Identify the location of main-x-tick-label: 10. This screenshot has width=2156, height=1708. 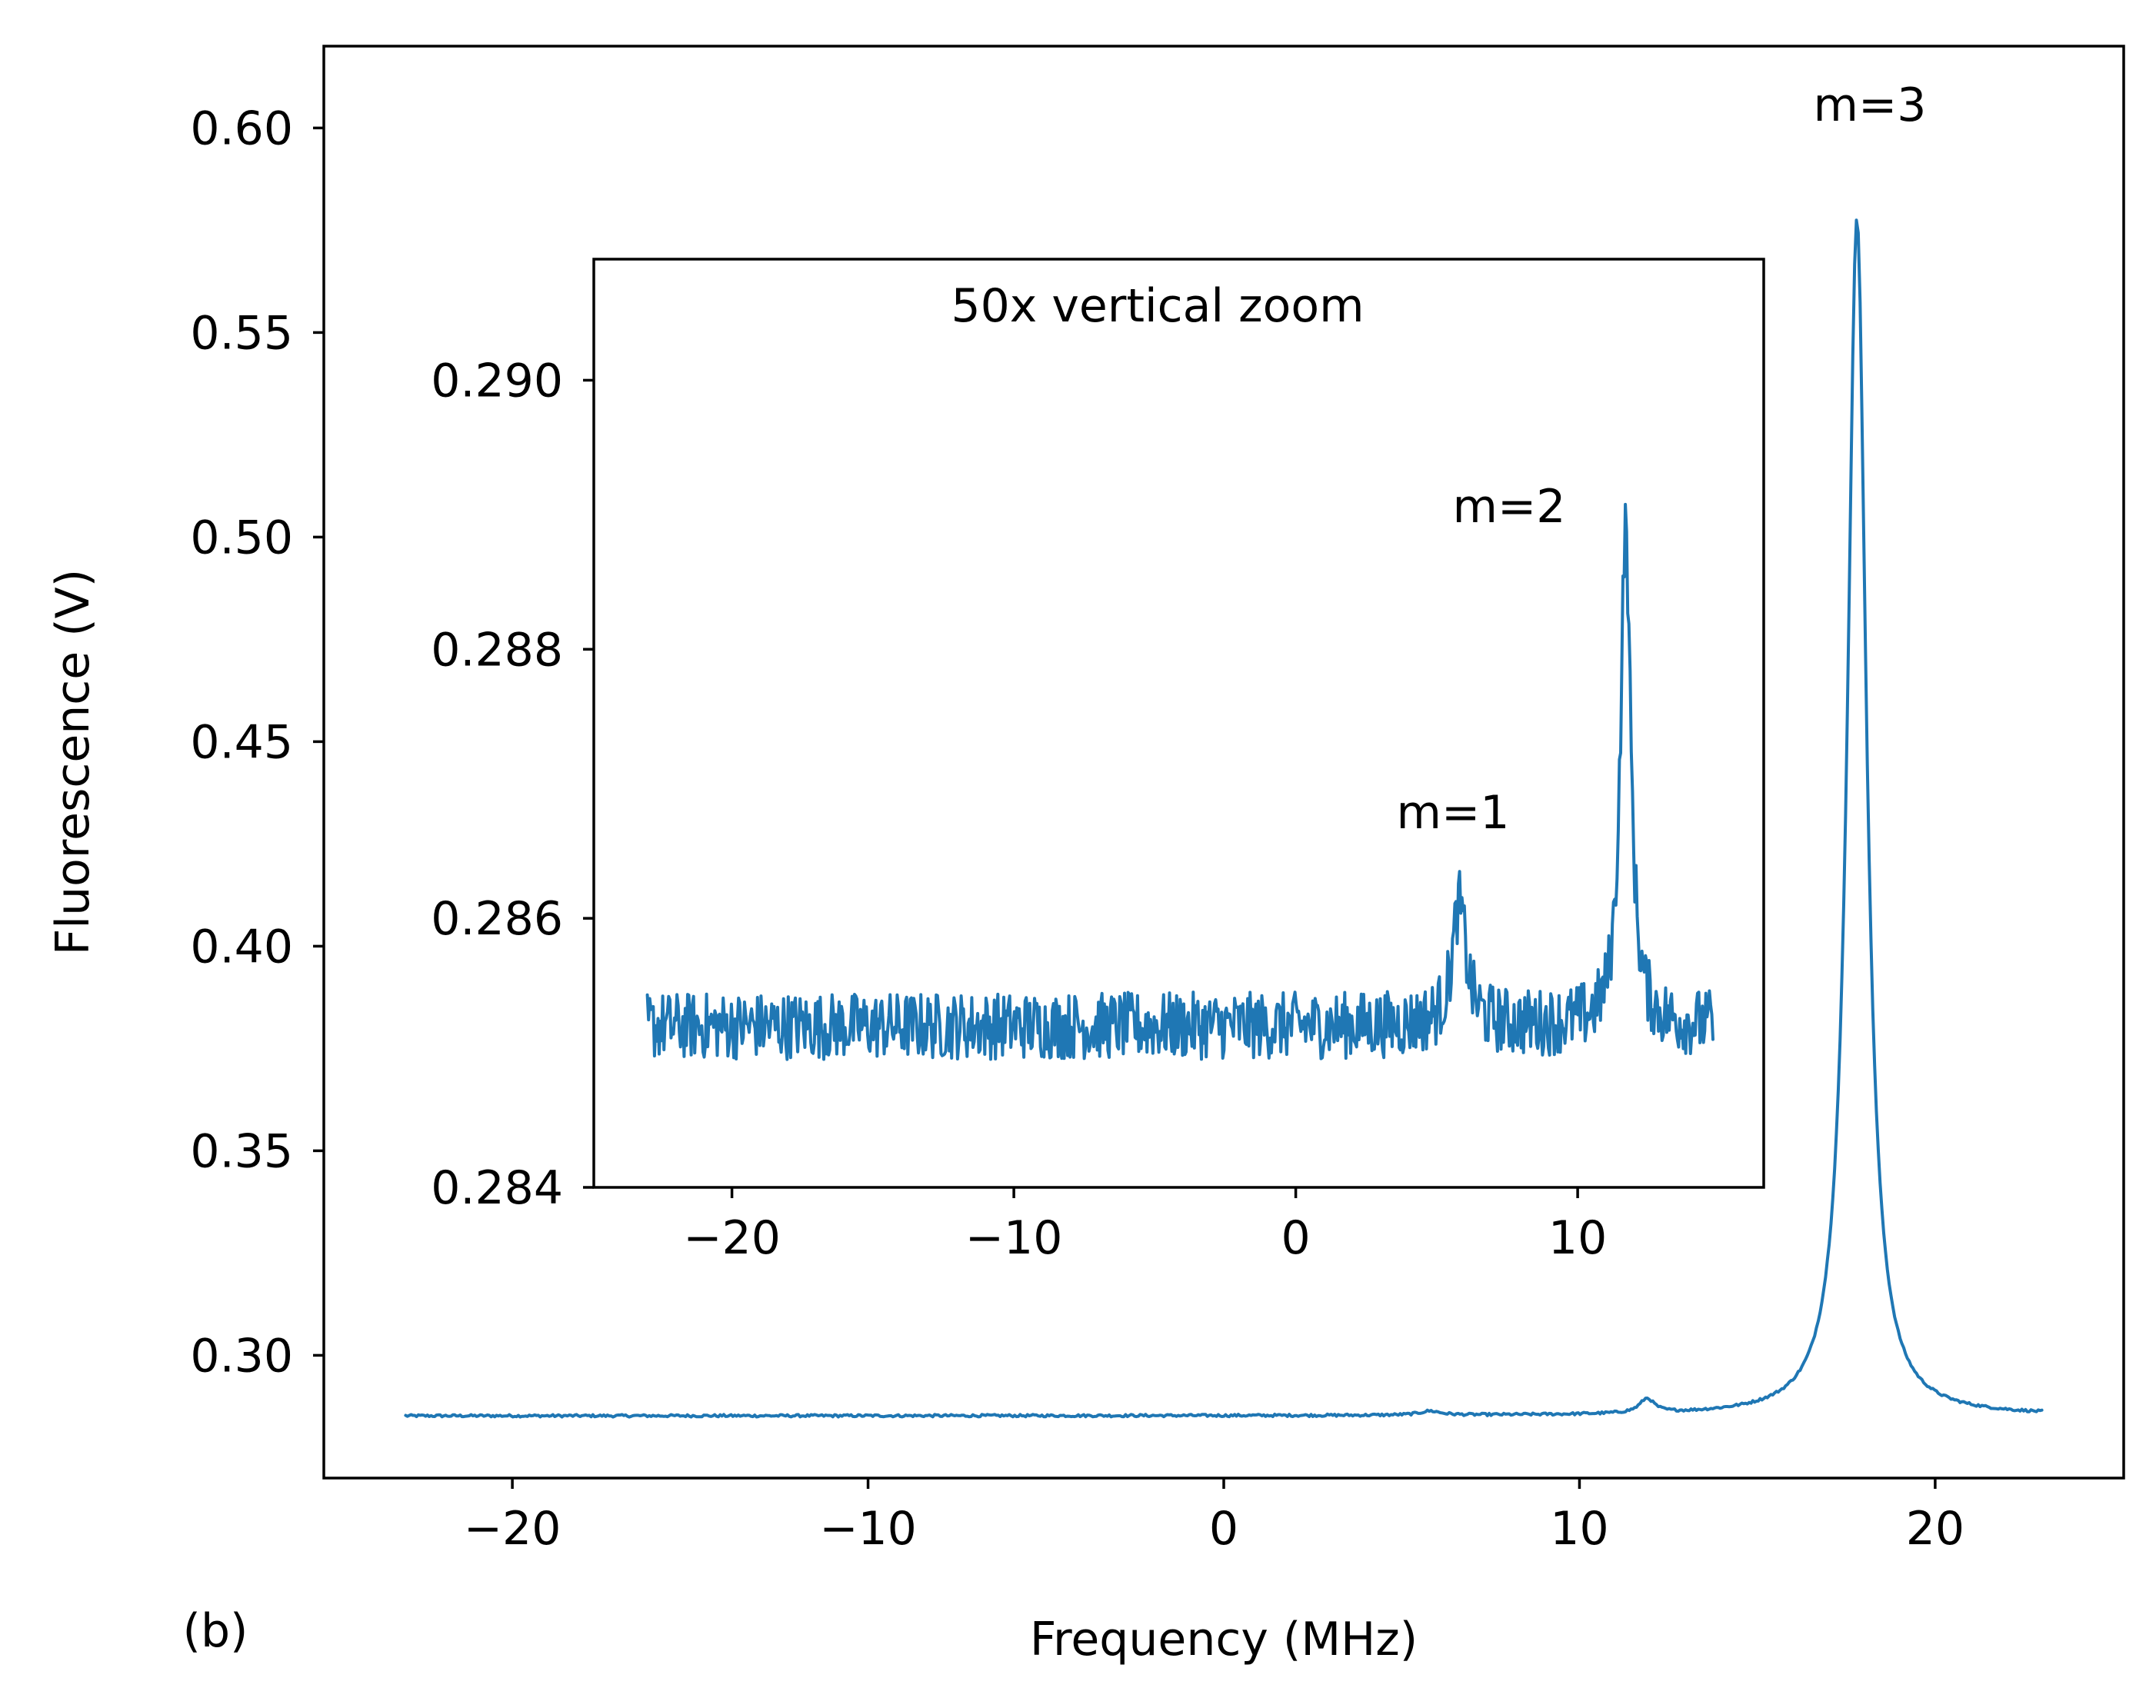
(1579, 1529).